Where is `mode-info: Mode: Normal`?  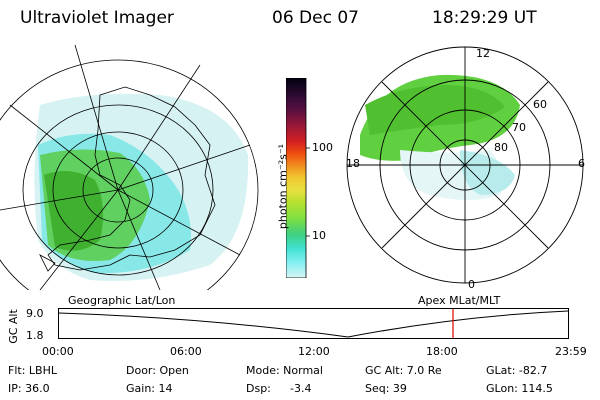 mode-info: Mode: Normal is located at coordinates (284, 370).